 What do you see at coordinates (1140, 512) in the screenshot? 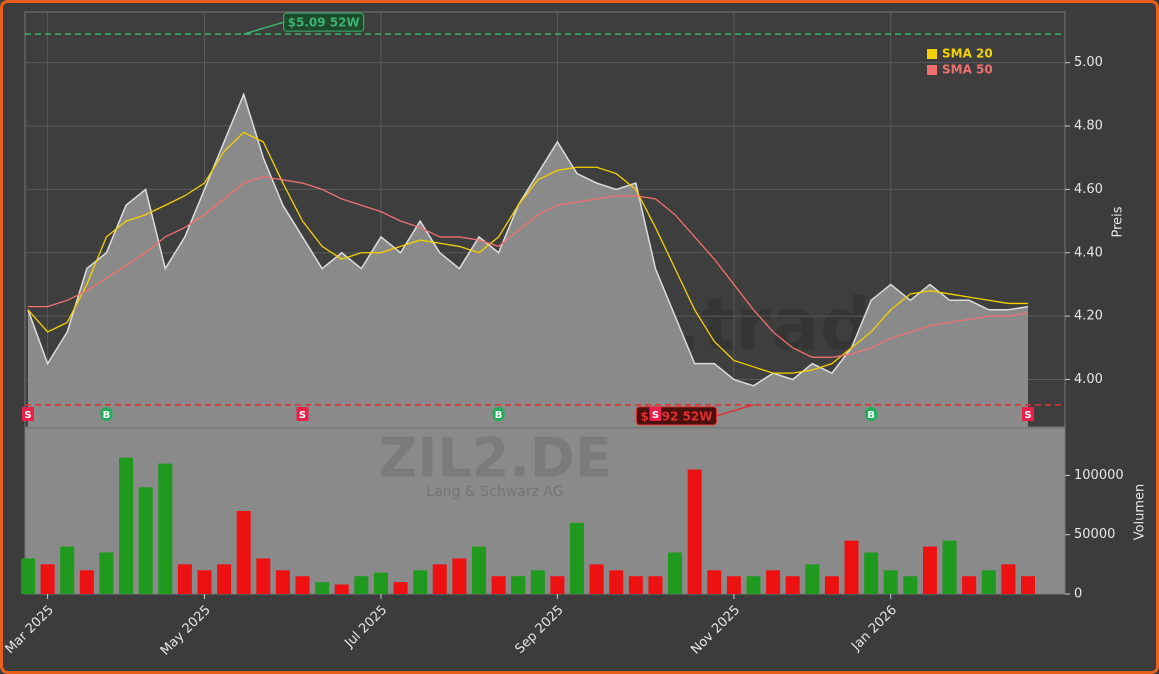
I see `y-axis-label: Volumen` at bounding box center [1140, 512].